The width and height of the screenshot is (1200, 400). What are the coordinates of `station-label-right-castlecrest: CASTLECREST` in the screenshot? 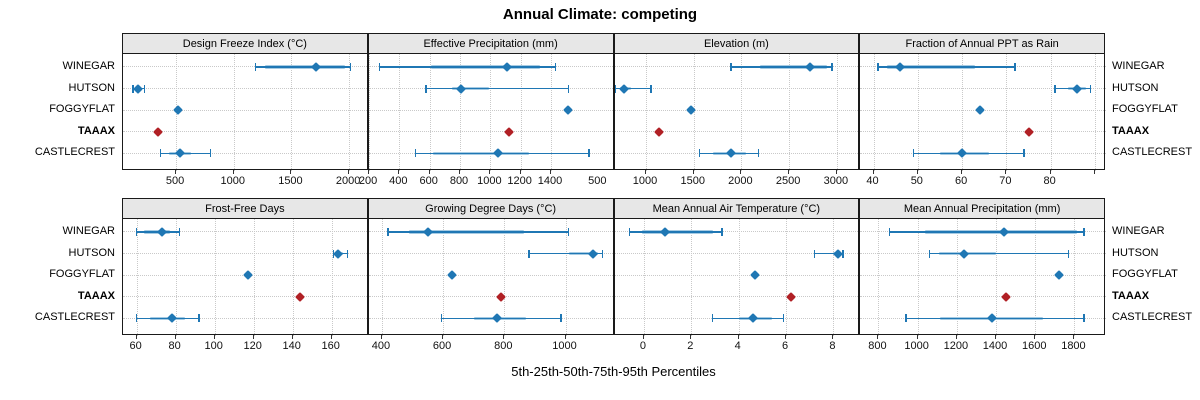 It's located at (1152, 152).